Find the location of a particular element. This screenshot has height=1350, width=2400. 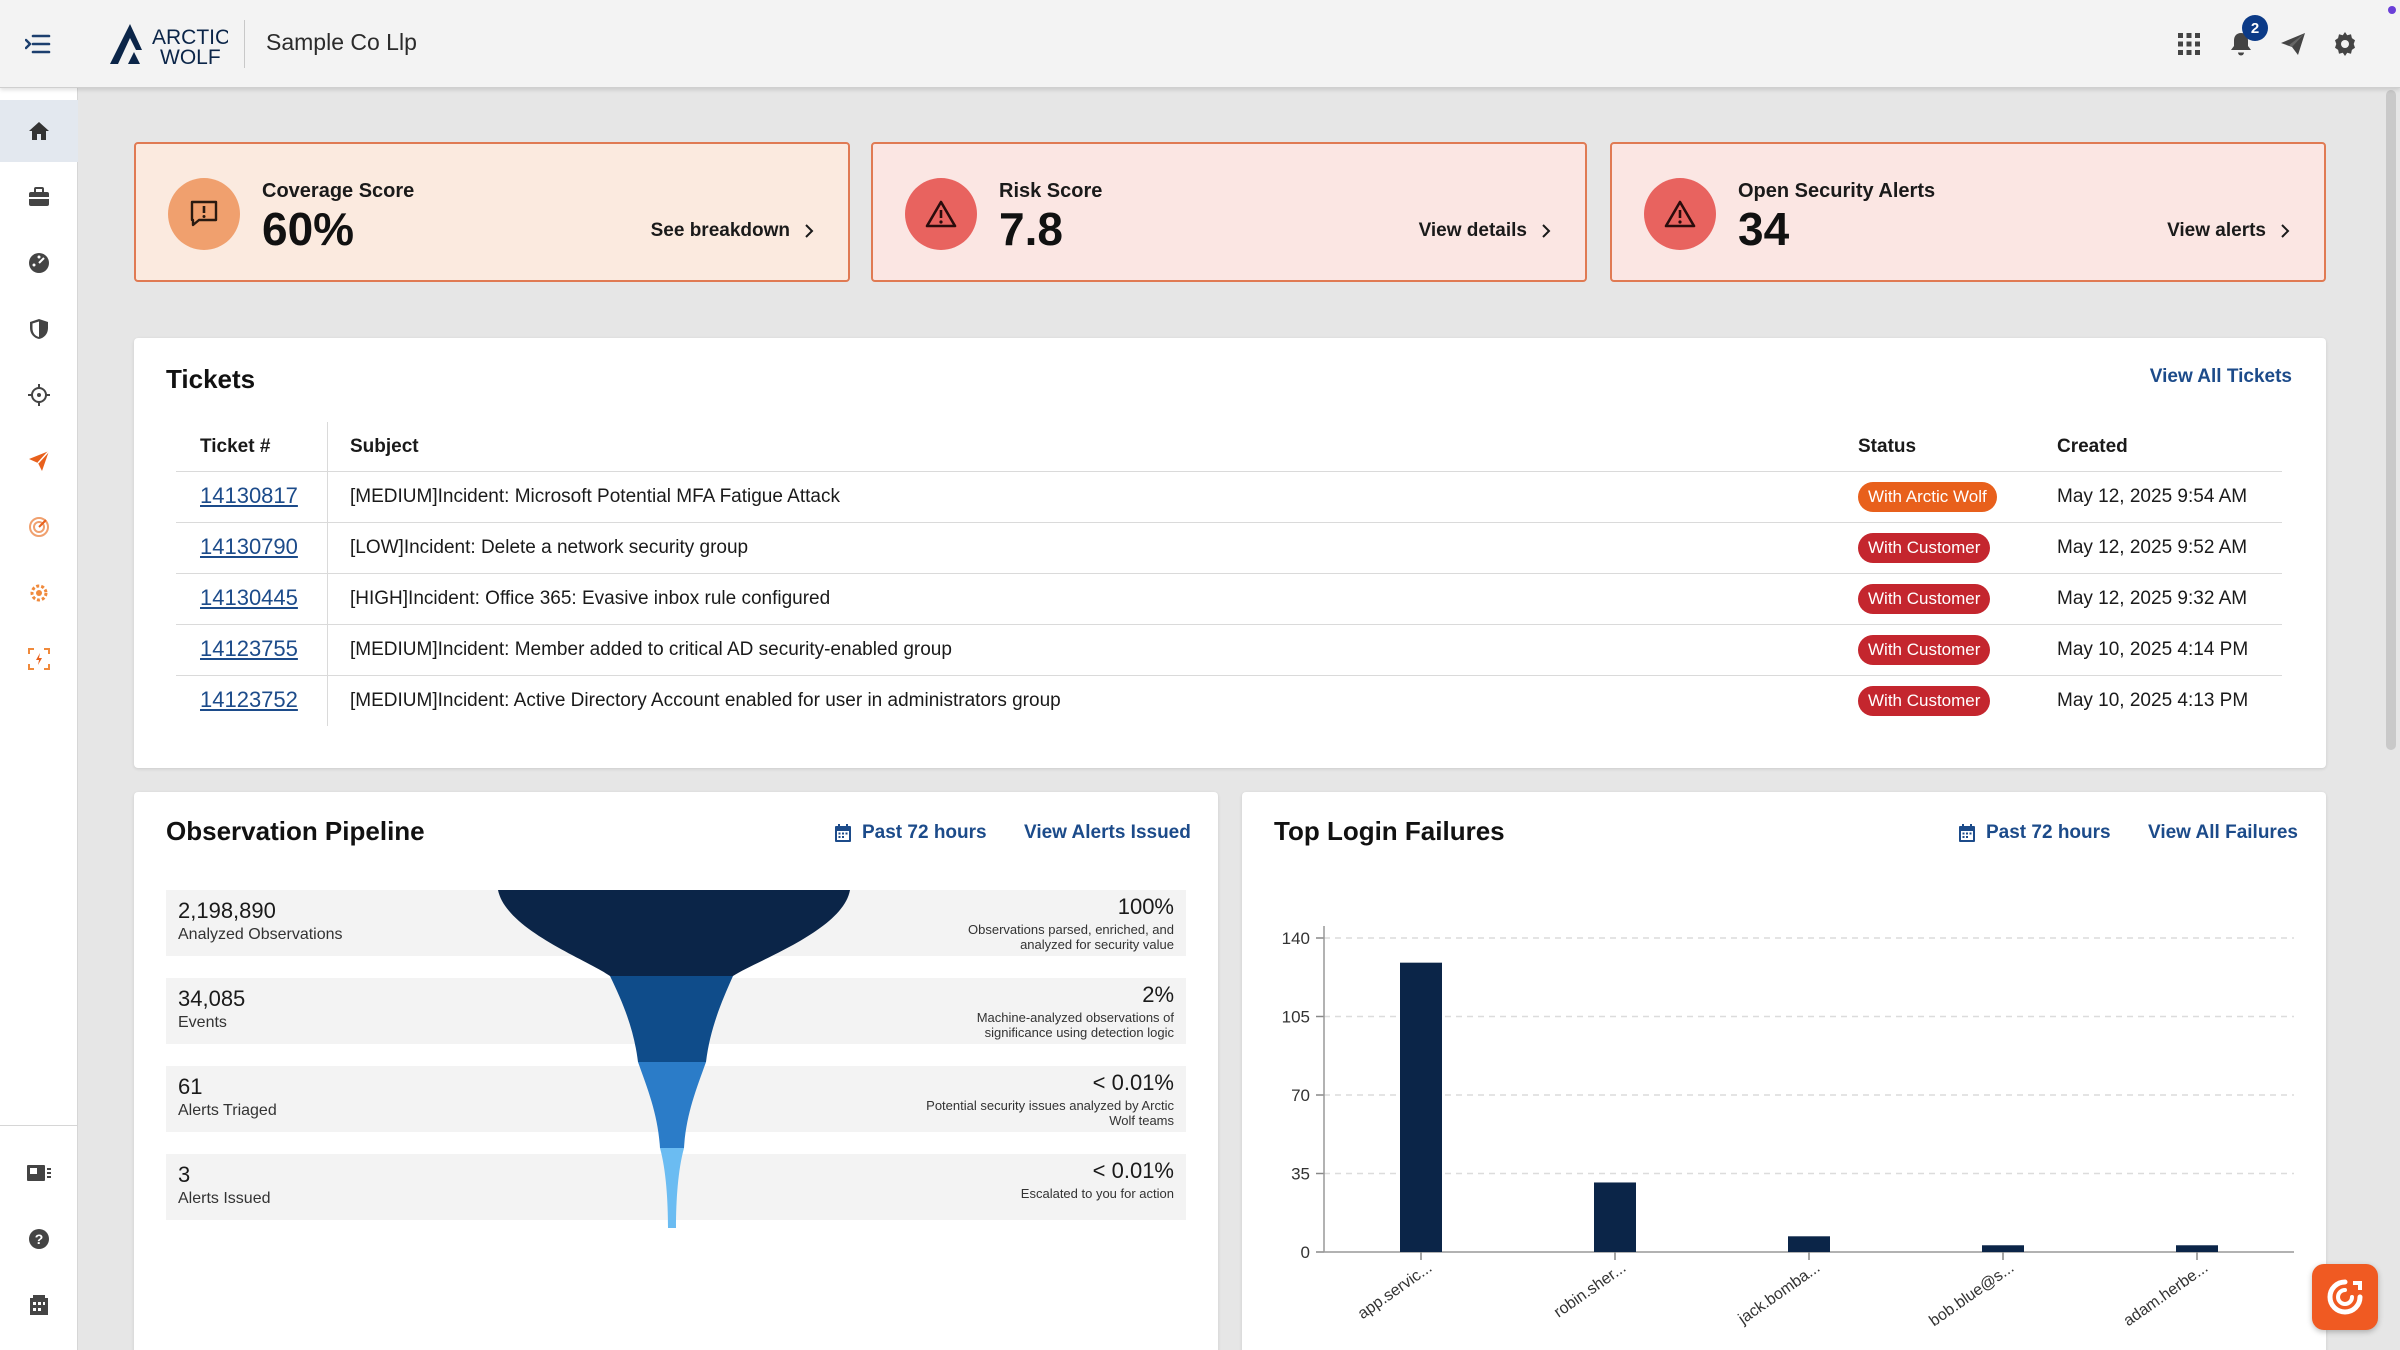

pipeline-range-label: Past 72 hours is located at coordinates (924, 832).